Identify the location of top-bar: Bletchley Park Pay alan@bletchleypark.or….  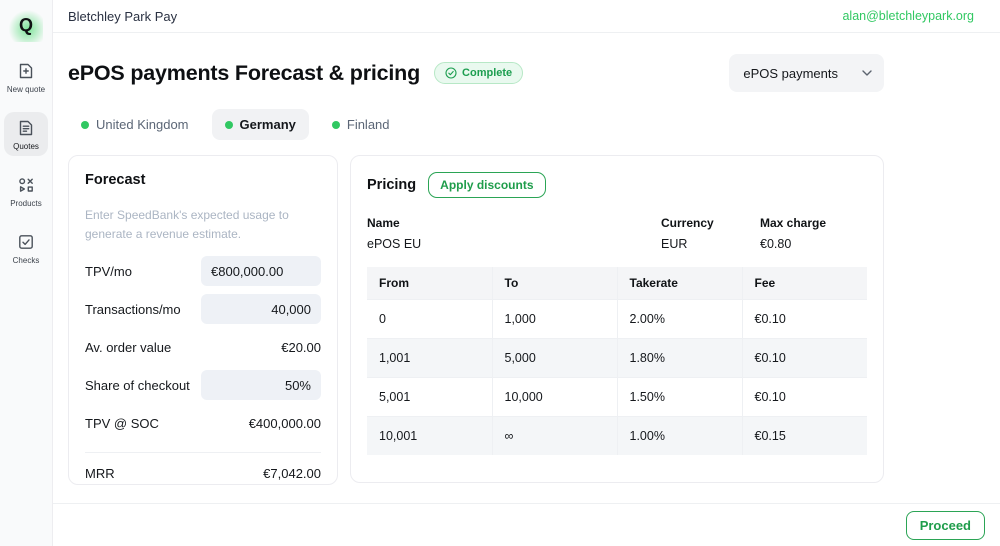
(526, 16).